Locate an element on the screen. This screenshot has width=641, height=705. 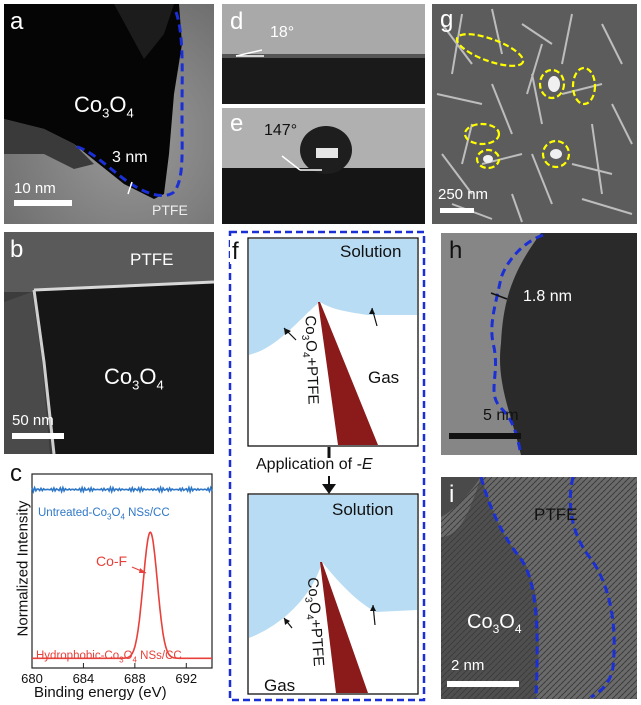
contact-angle-e: 147° is located at coordinates (281, 130).